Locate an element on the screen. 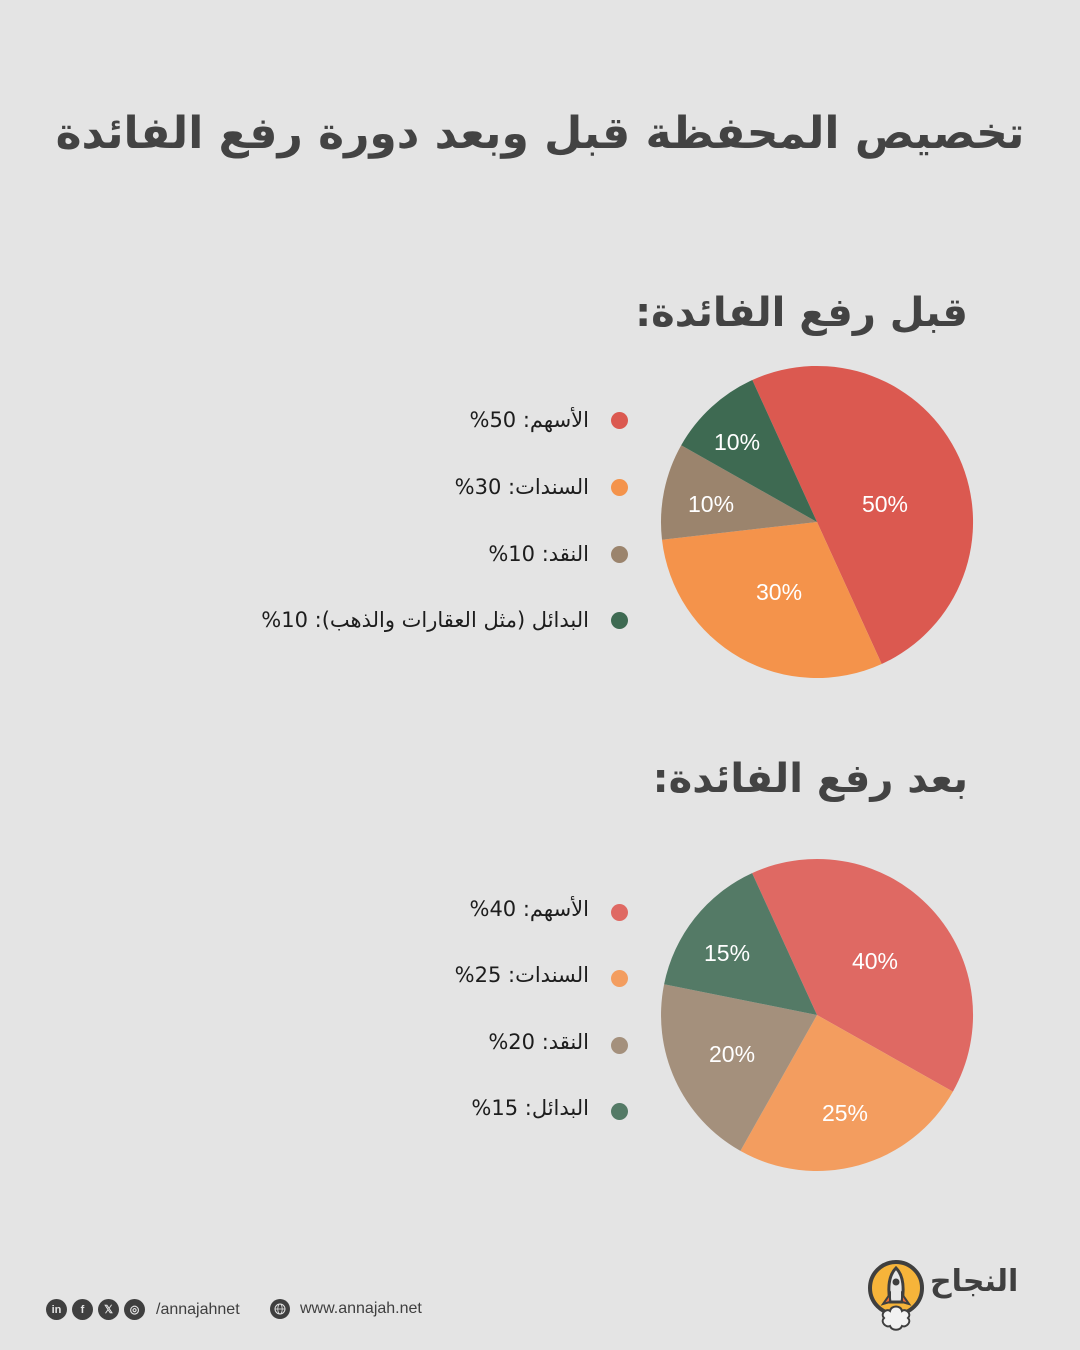 The image size is (1080, 1350). legend-label: السندات: 30% is located at coordinates (521, 487).